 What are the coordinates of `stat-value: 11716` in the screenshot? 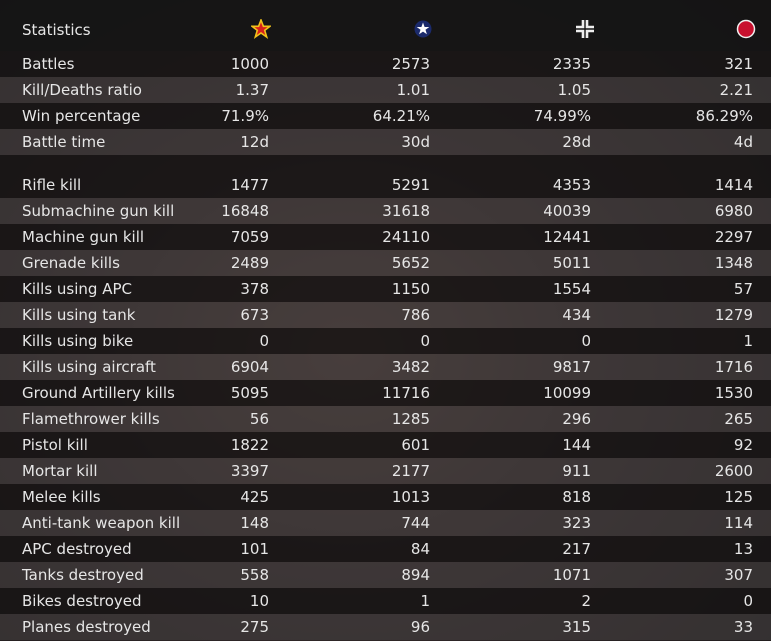 It's located at (406, 393).